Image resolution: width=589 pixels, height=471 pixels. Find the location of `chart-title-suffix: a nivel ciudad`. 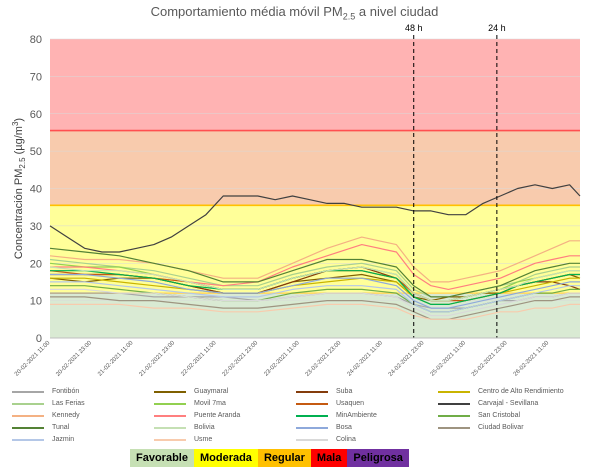

chart-title-suffix: a nivel ciudad is located at coordinates (397, 11).